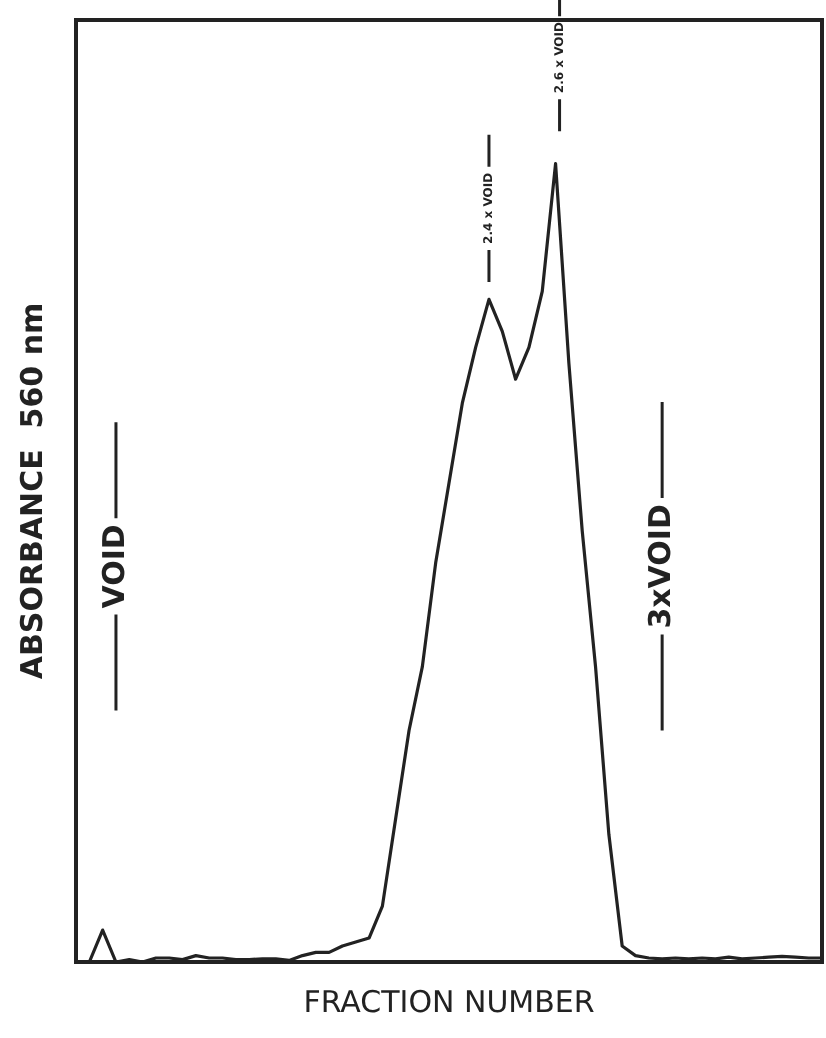 The width and height of the screenshot is (826, 1038). I want to click on annotation: 3xVOID, so click(659, 566).